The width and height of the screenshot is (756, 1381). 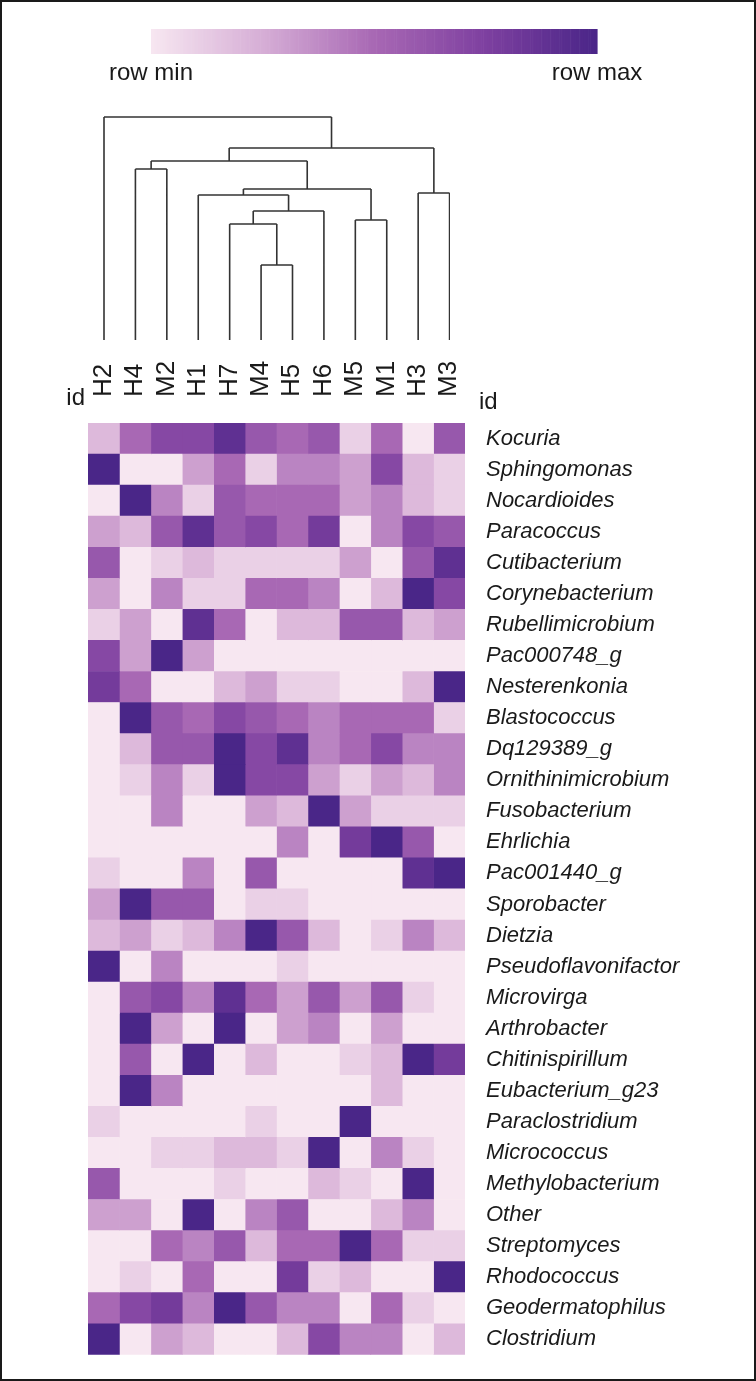 I want to click on color-bar-label: row min, so click(x=151, y=71).